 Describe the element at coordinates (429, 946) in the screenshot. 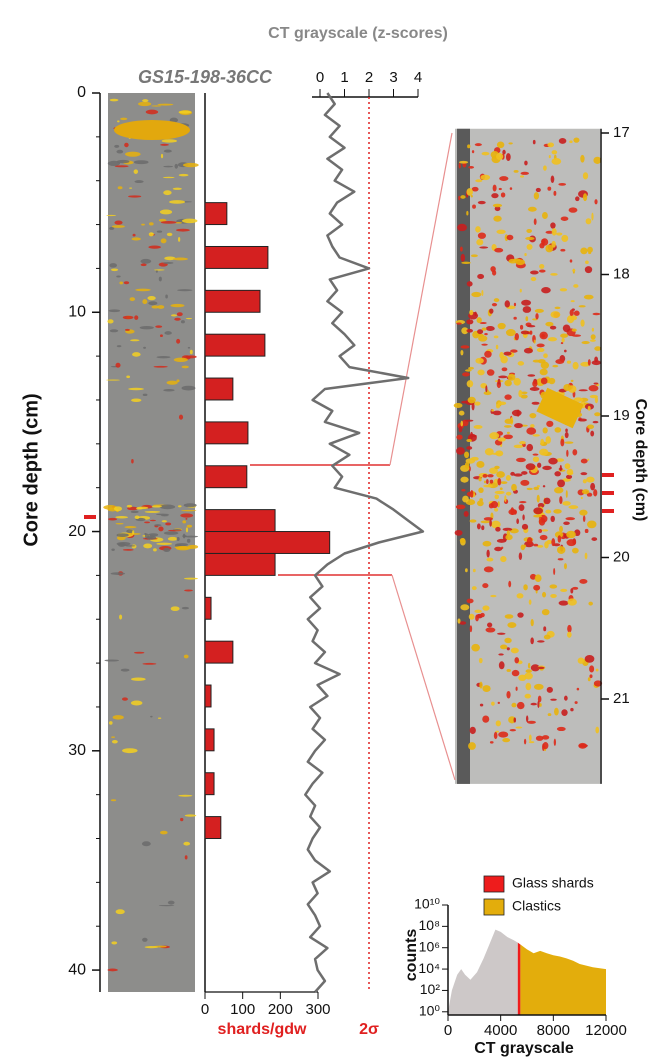

I see `inset-y-tick-label: 10⁶` at that location.